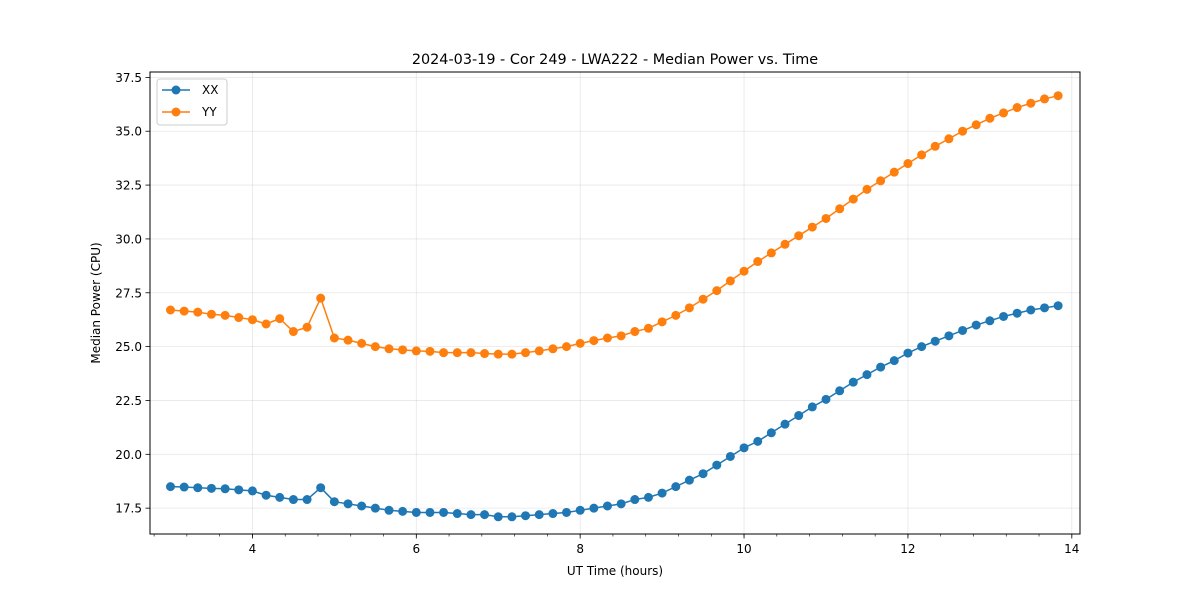  I want to click on y-tick-label: 30.0, so click(128, 239).